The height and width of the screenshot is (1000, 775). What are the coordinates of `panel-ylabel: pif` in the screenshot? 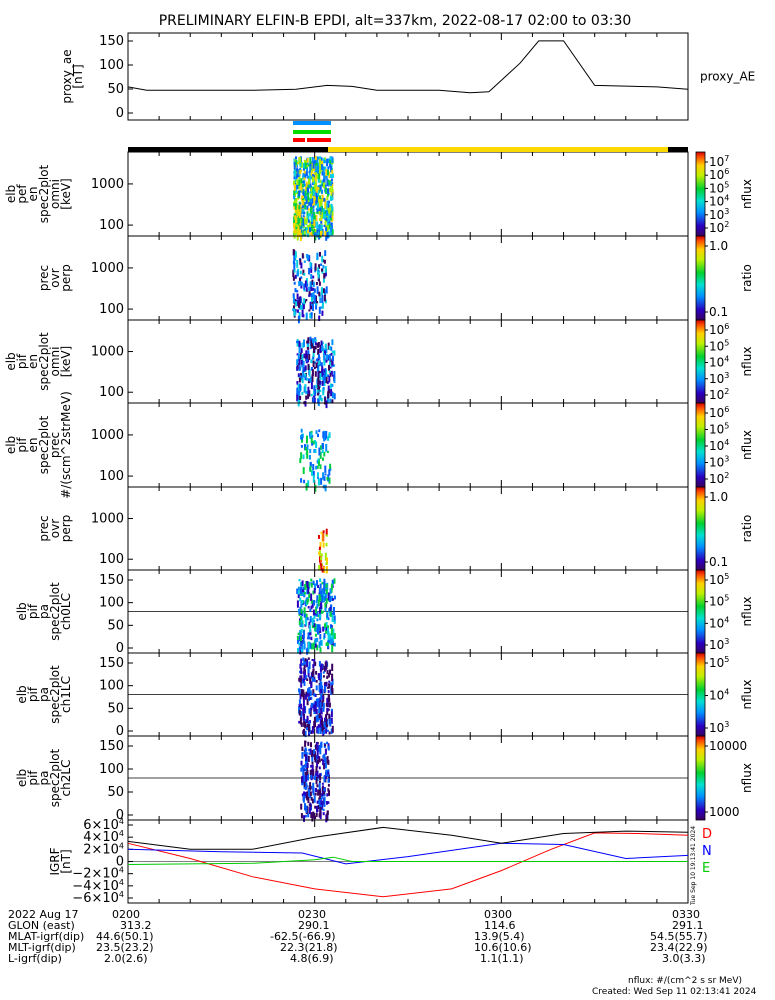 It's located at (33, 611).